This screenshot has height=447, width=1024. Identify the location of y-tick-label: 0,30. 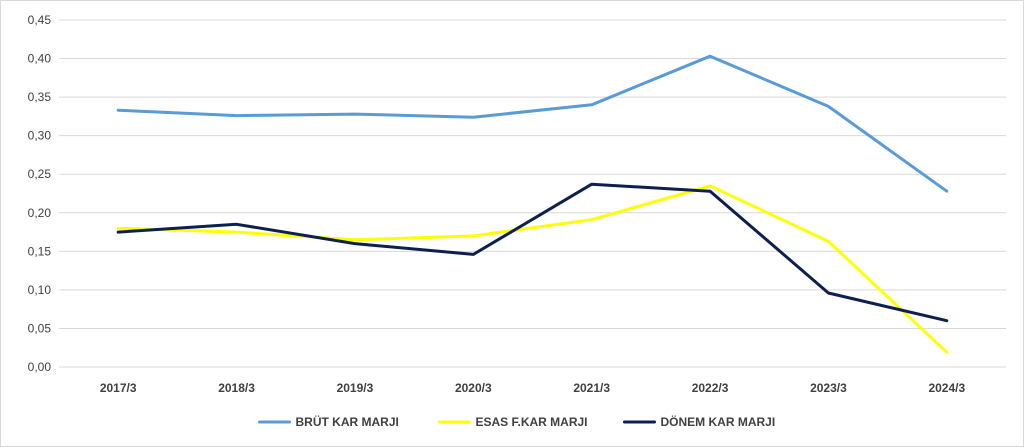
(40, 136).